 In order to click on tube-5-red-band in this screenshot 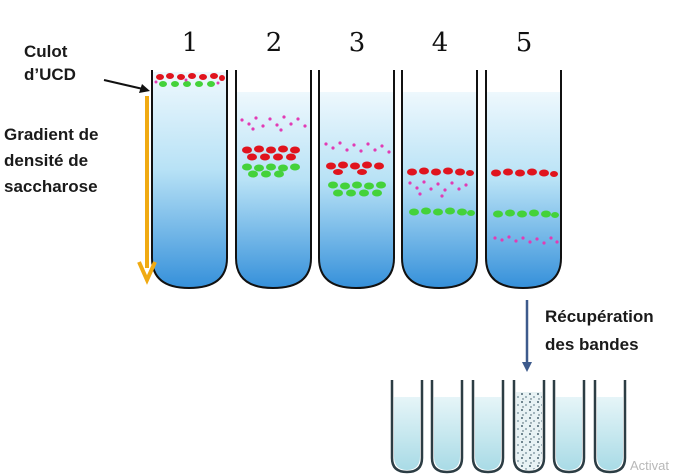, I will do `click(524, 172)`.